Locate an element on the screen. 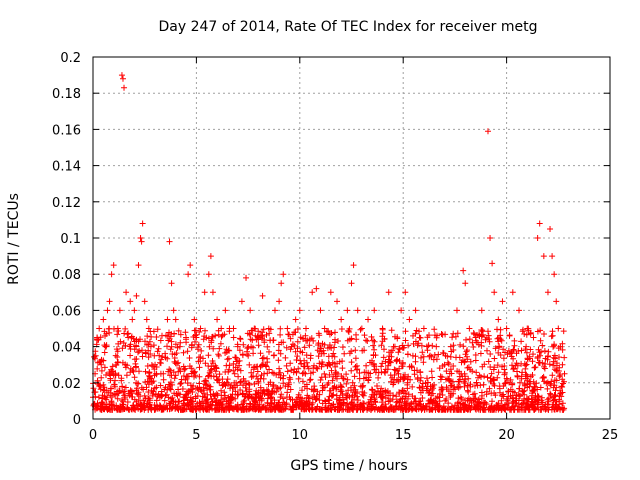 This screenshot has height=480, width=640. y-tick-label: 0.06 is located at coordinates (66, 311).